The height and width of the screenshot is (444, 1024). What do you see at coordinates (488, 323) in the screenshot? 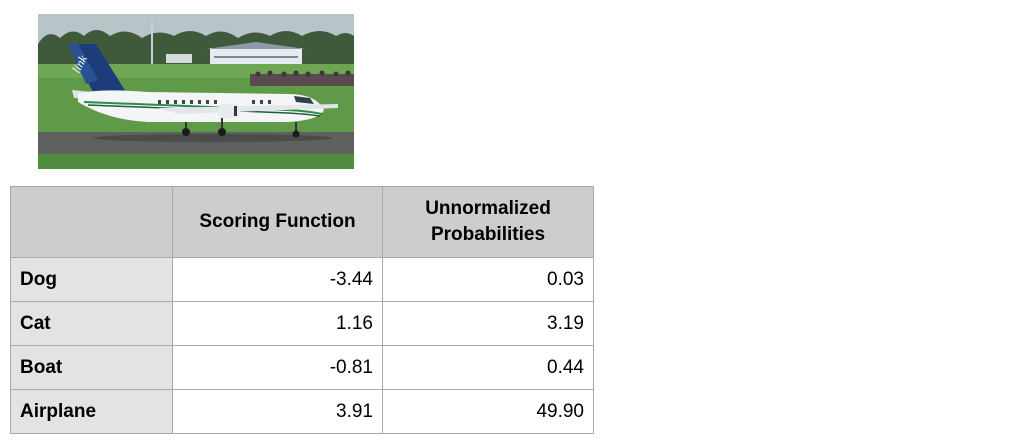
I see `probability-cell: 3.19` at bounding box center [488, 323].